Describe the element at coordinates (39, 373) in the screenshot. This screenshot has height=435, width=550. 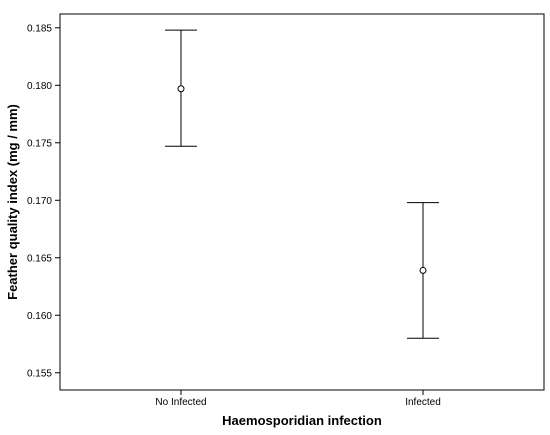
I see `y-tick-label: 0.155` at that location.